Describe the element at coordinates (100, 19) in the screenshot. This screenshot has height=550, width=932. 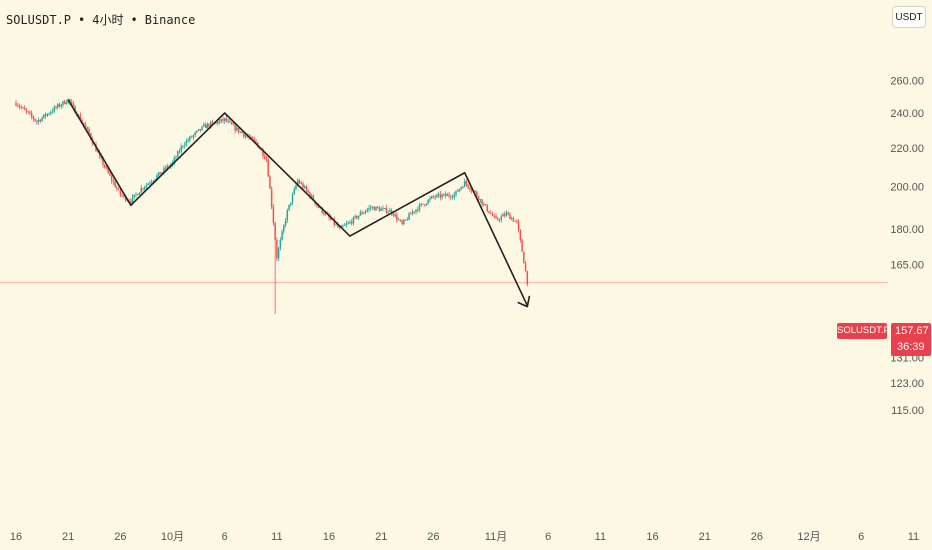
I see `symbol-title: SOLUSDT.P • 4小时 • Binance` at that location.